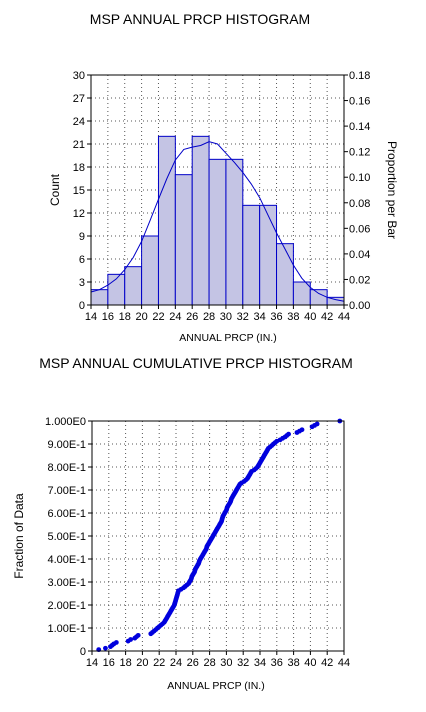 The image size is (426, 712). What do you see at coordinates (359, 204) in the screenshot?
I see `histogram-y2-tick-label: 0.08` at bounding box center [359, 204].